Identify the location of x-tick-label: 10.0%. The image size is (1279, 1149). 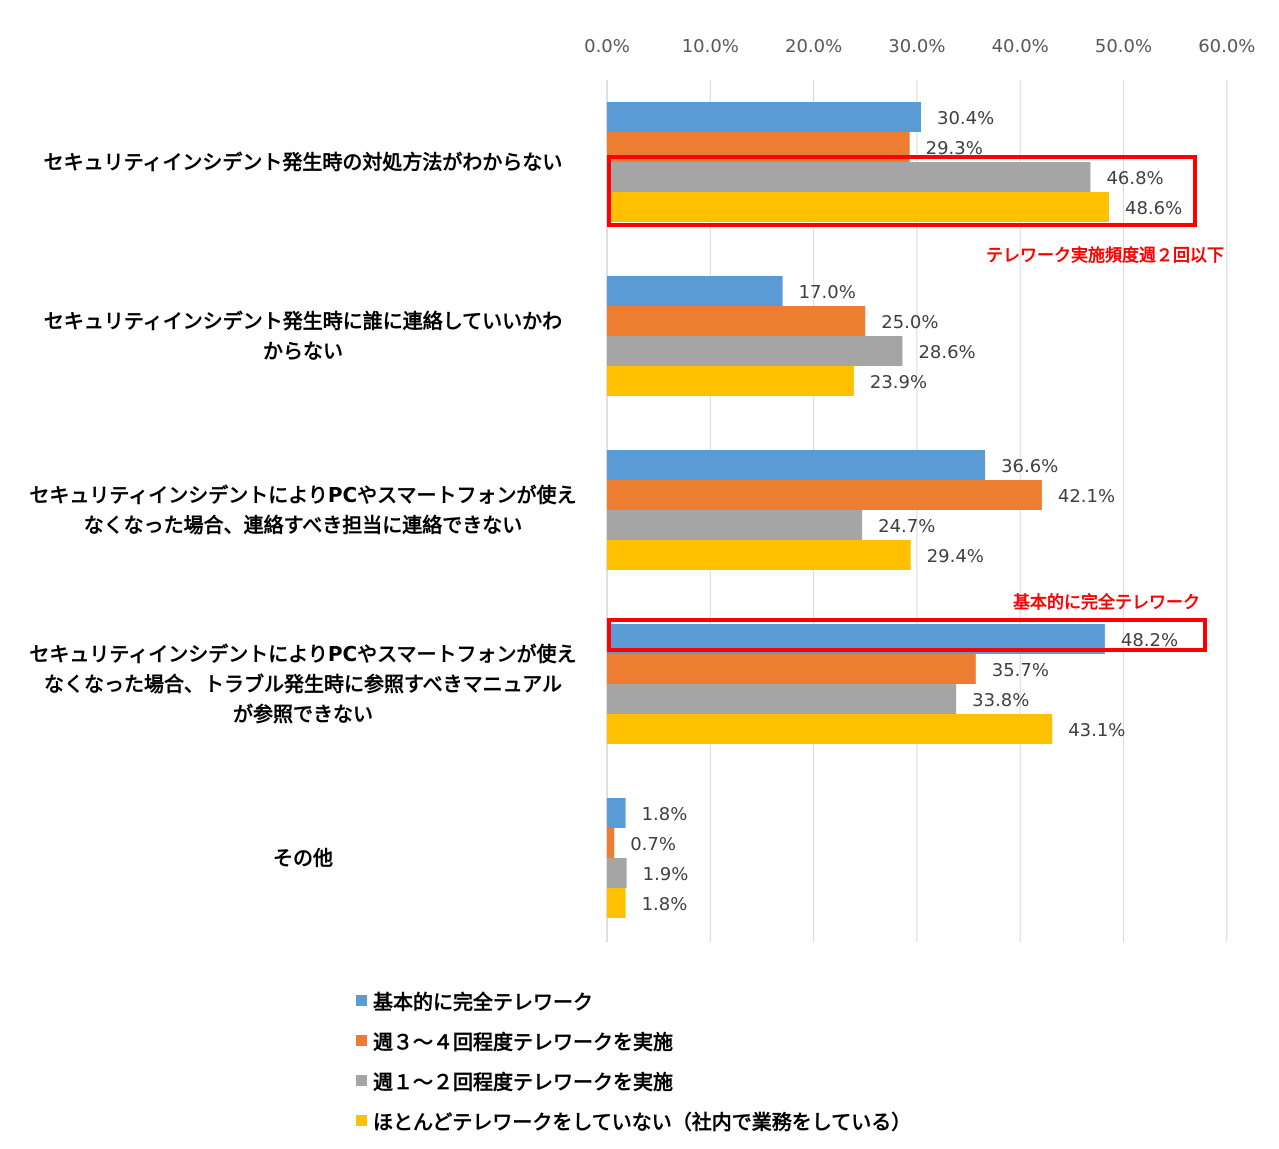
(710, 46).